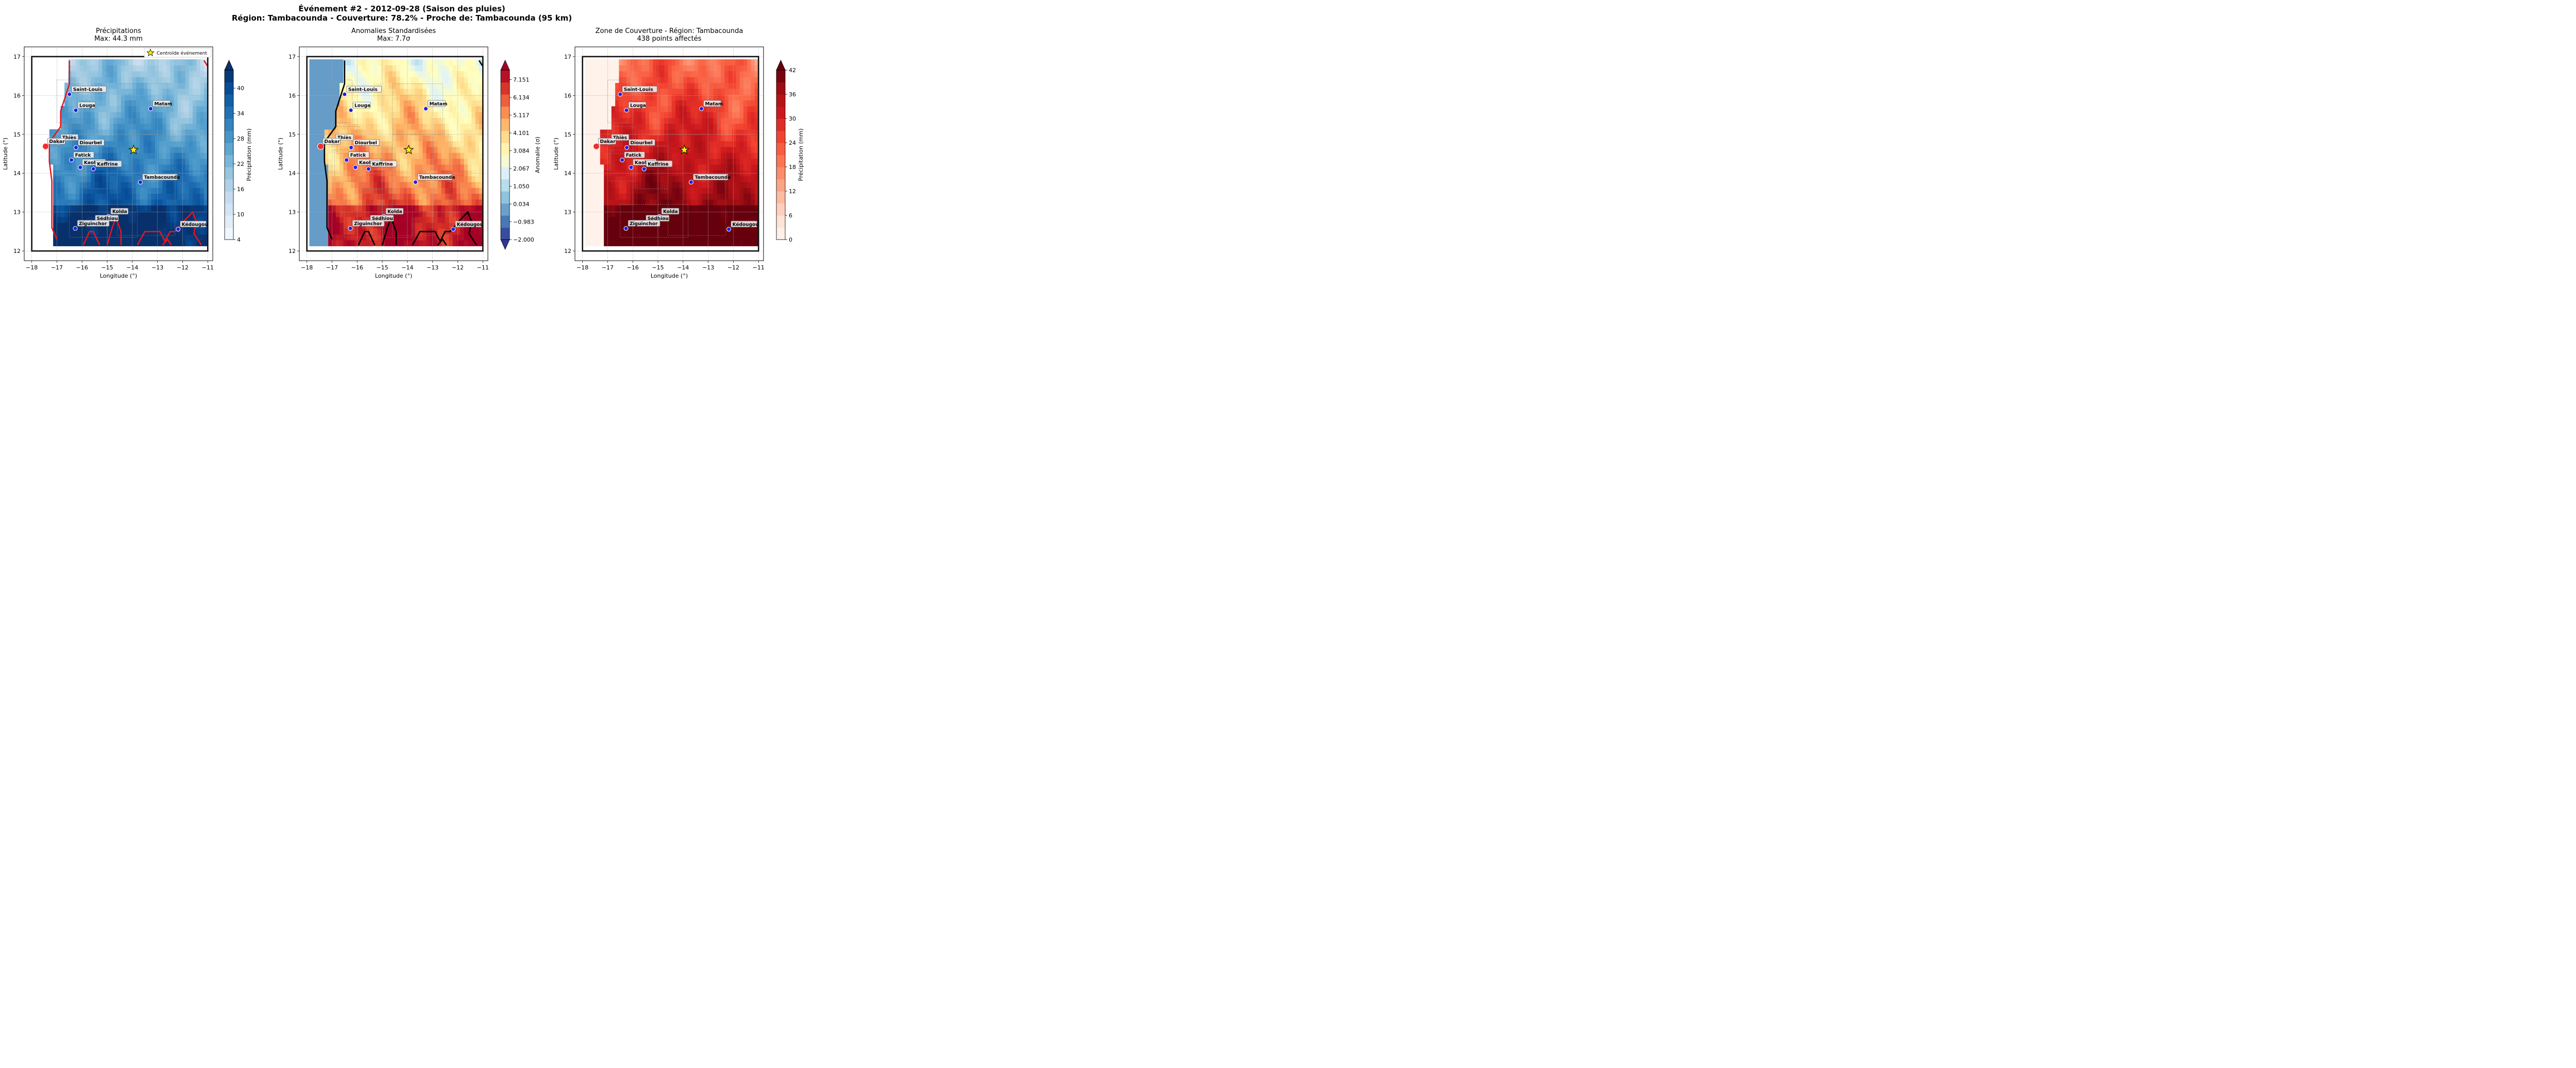 This screenshot has width=2576, height=1068. I want to click on city-label: Diourbel, so click(366, 143).